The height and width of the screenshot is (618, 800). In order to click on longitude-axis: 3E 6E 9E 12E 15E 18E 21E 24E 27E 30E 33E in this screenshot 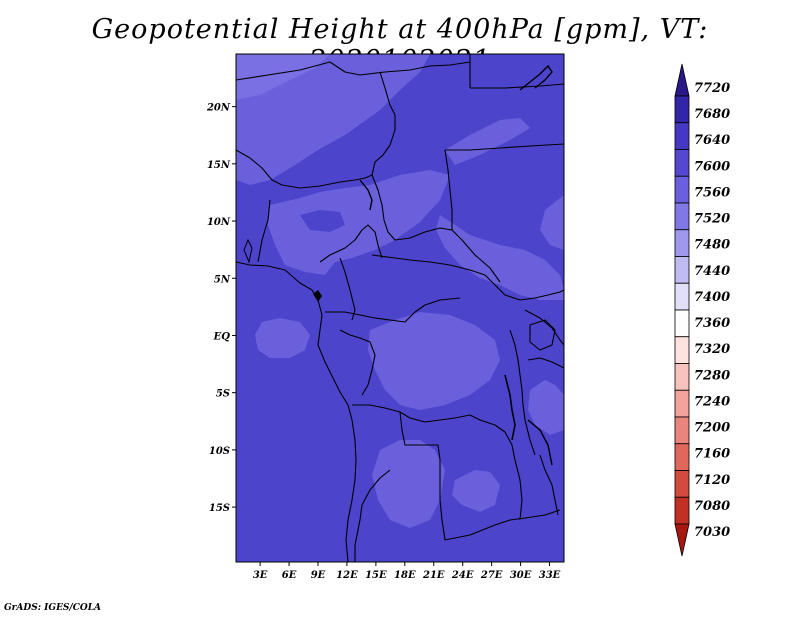, I will do `click(407, 571)`.